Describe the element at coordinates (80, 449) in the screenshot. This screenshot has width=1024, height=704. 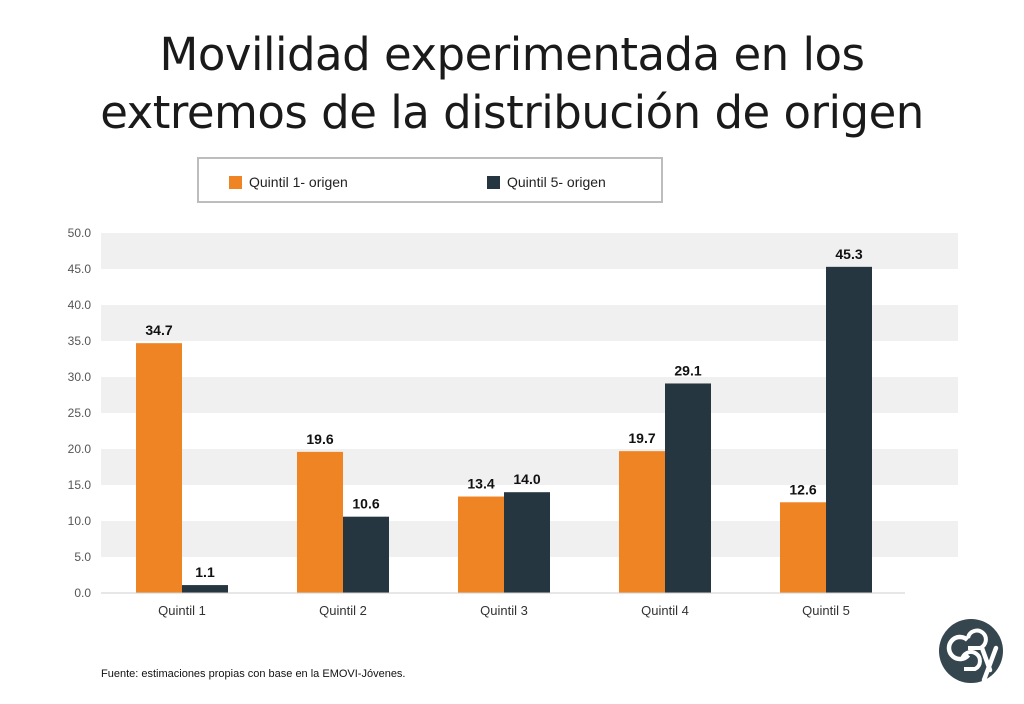
I see `y-tick-label: 20.0` at that location.